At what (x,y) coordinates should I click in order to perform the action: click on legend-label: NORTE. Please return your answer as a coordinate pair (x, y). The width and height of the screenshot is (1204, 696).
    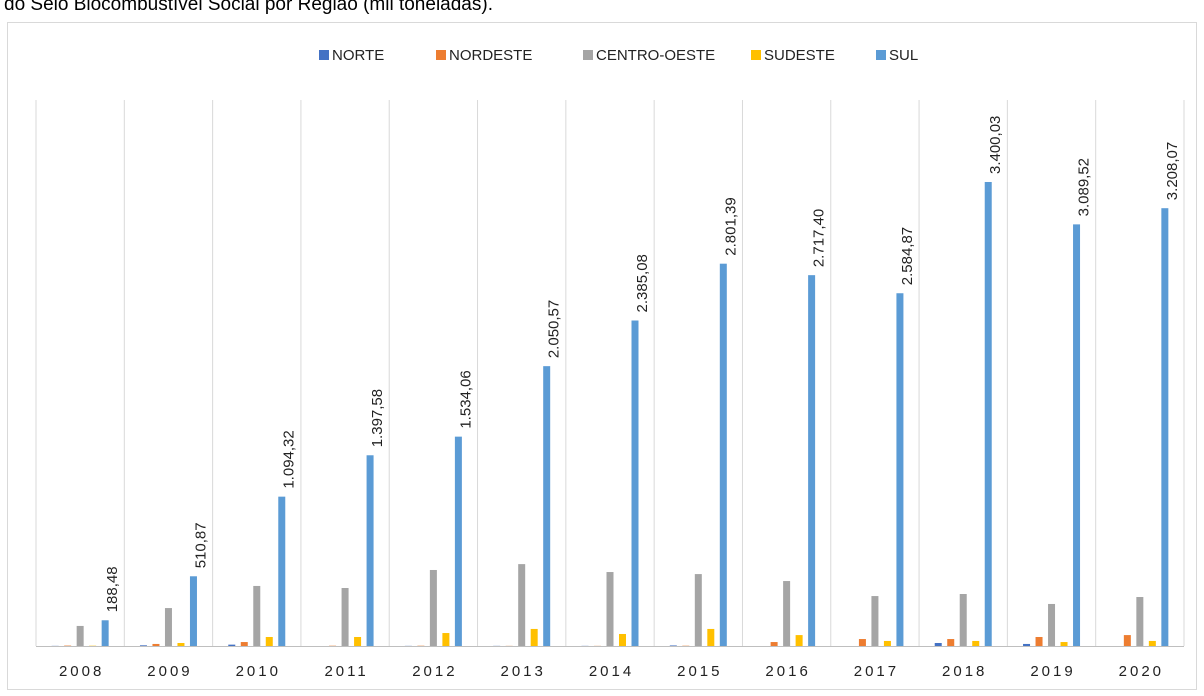
    Looking at the image, I should click on (358, 55).